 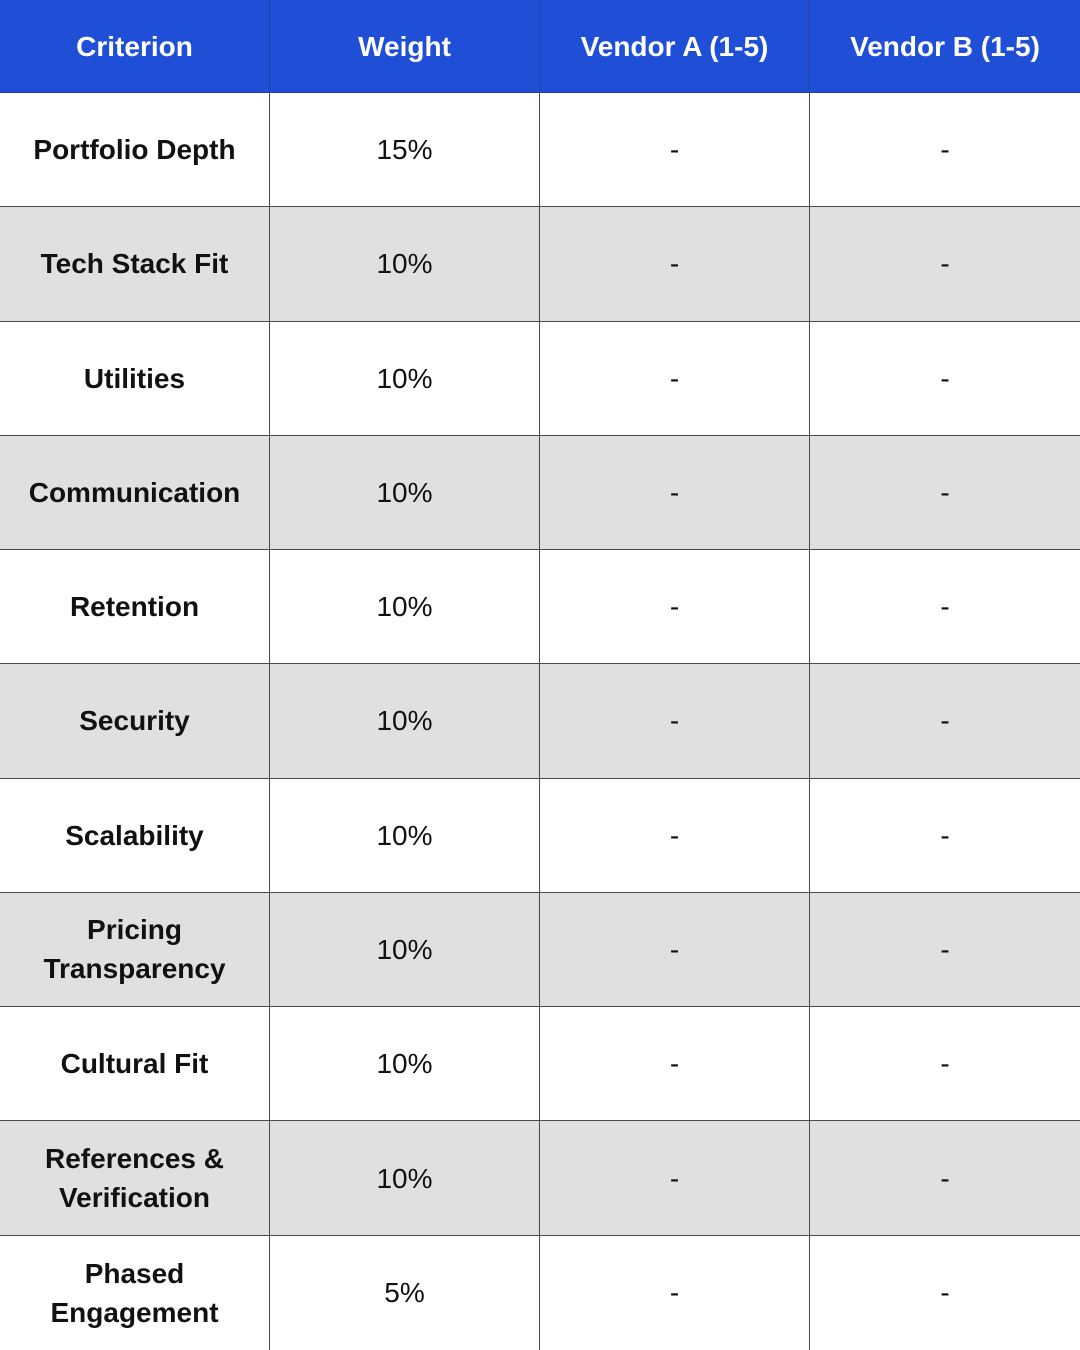 What do you see at coordinates (135, 721) in the screenshot?
I see `criterion-cell: Security` at bounding box center [135, 721].